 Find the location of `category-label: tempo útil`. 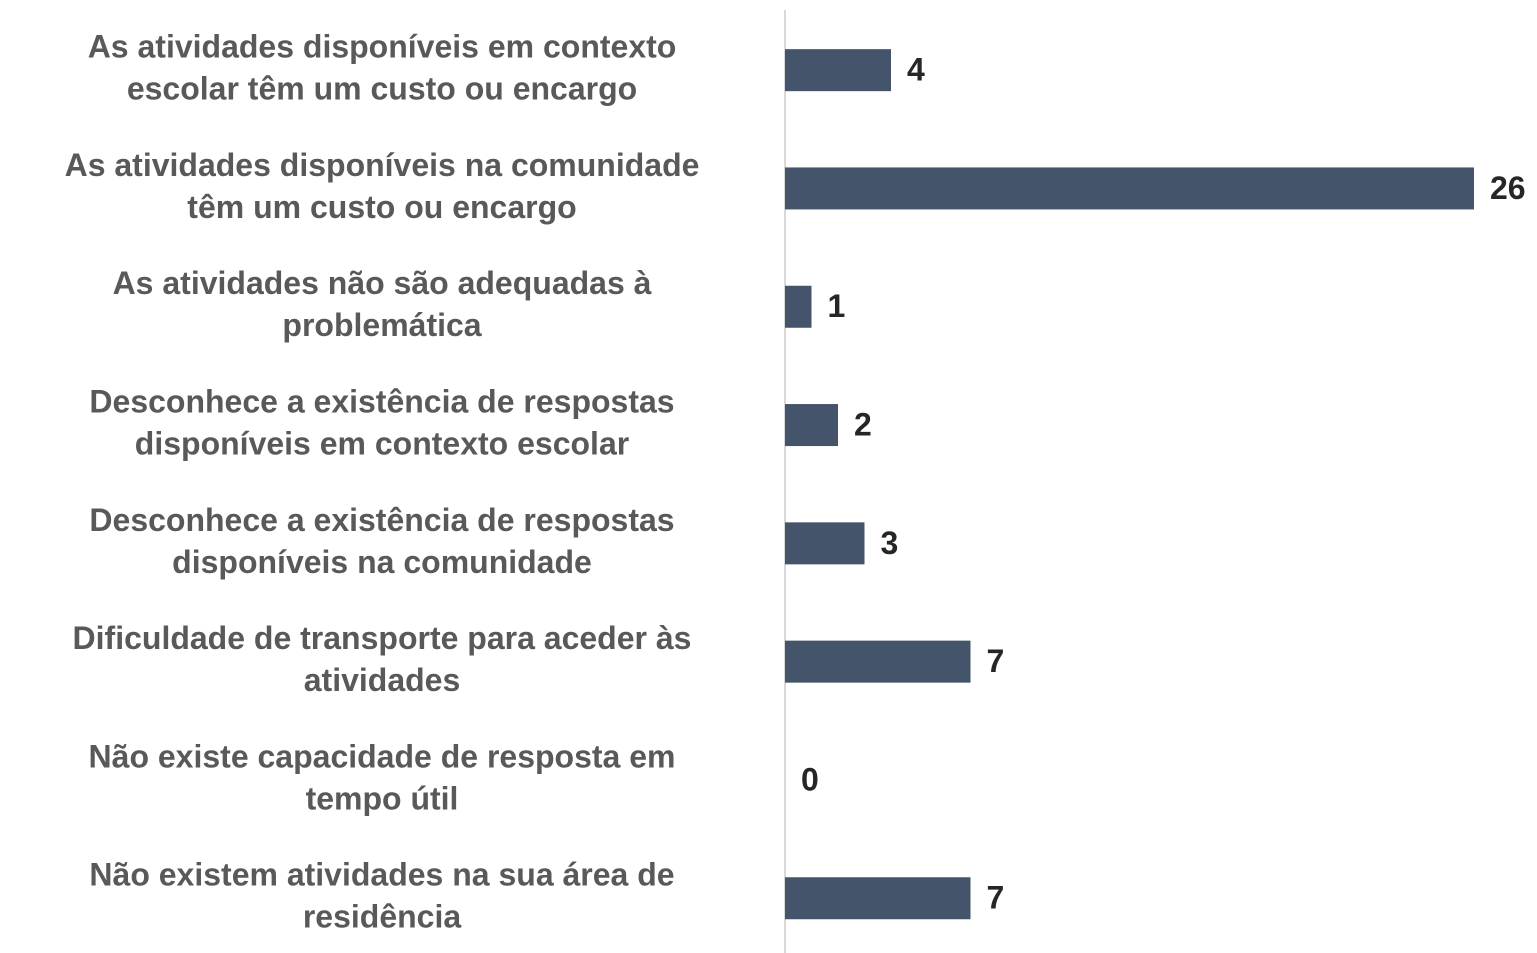

category-label: tempo útil is located at coordinates (382, 798).